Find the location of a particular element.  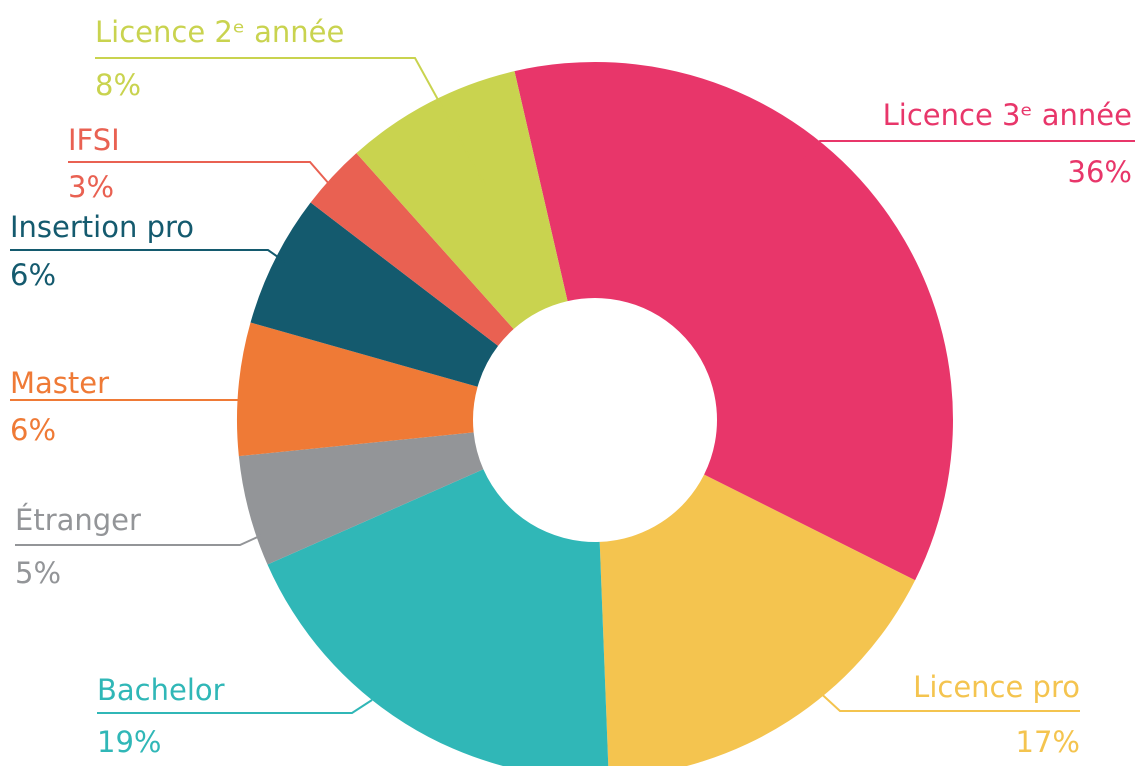

slice-label: IFSI is located at coordinates (94, 140).